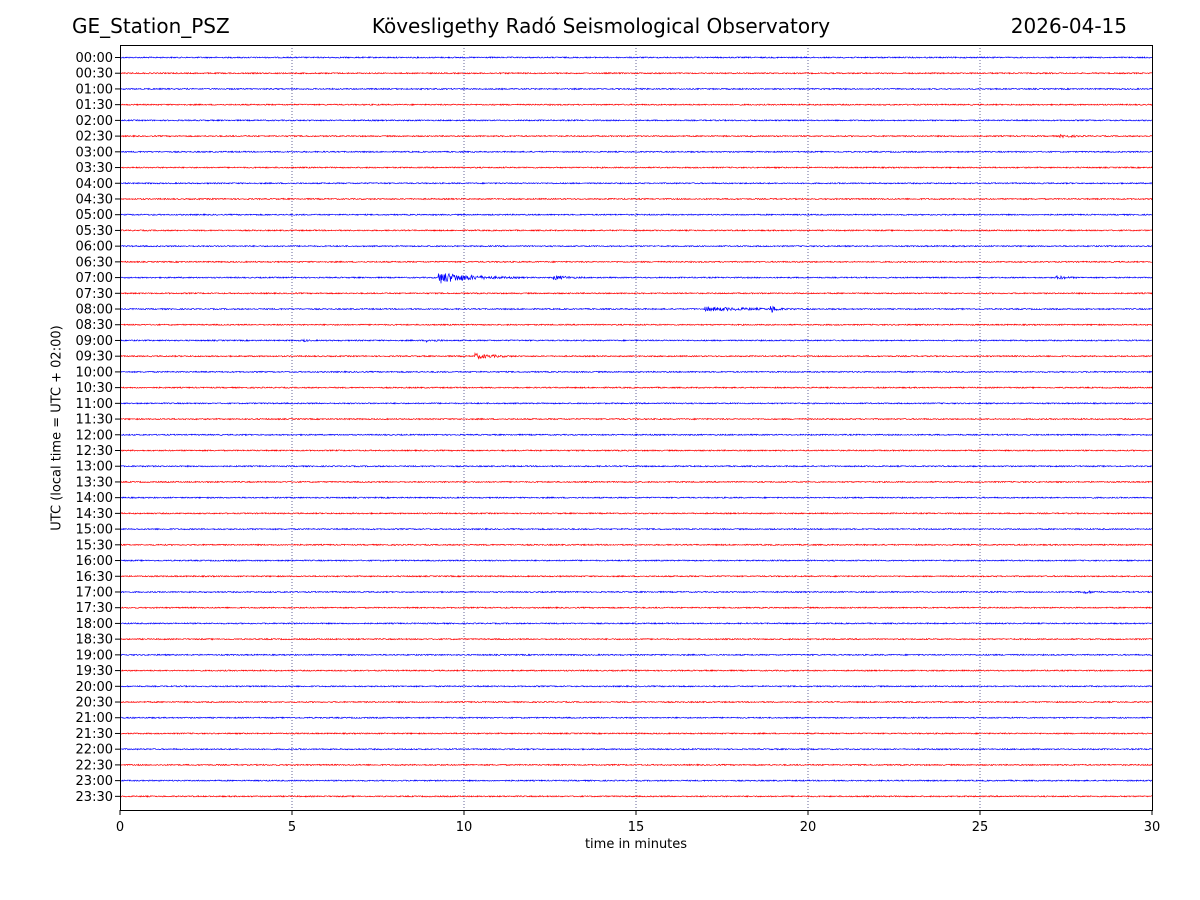  I want to click on x-tick-label: 10, so click(464, 827).